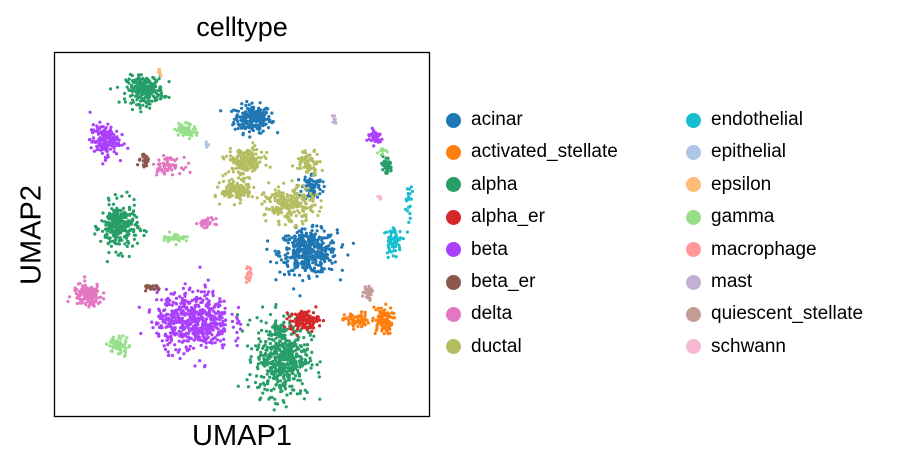 The width and height of the screenshot is (907, 472). Describe the element at coordinates (728, 185) in the screenshot. I see `legend-item-epsilon: epsilon` at that location.